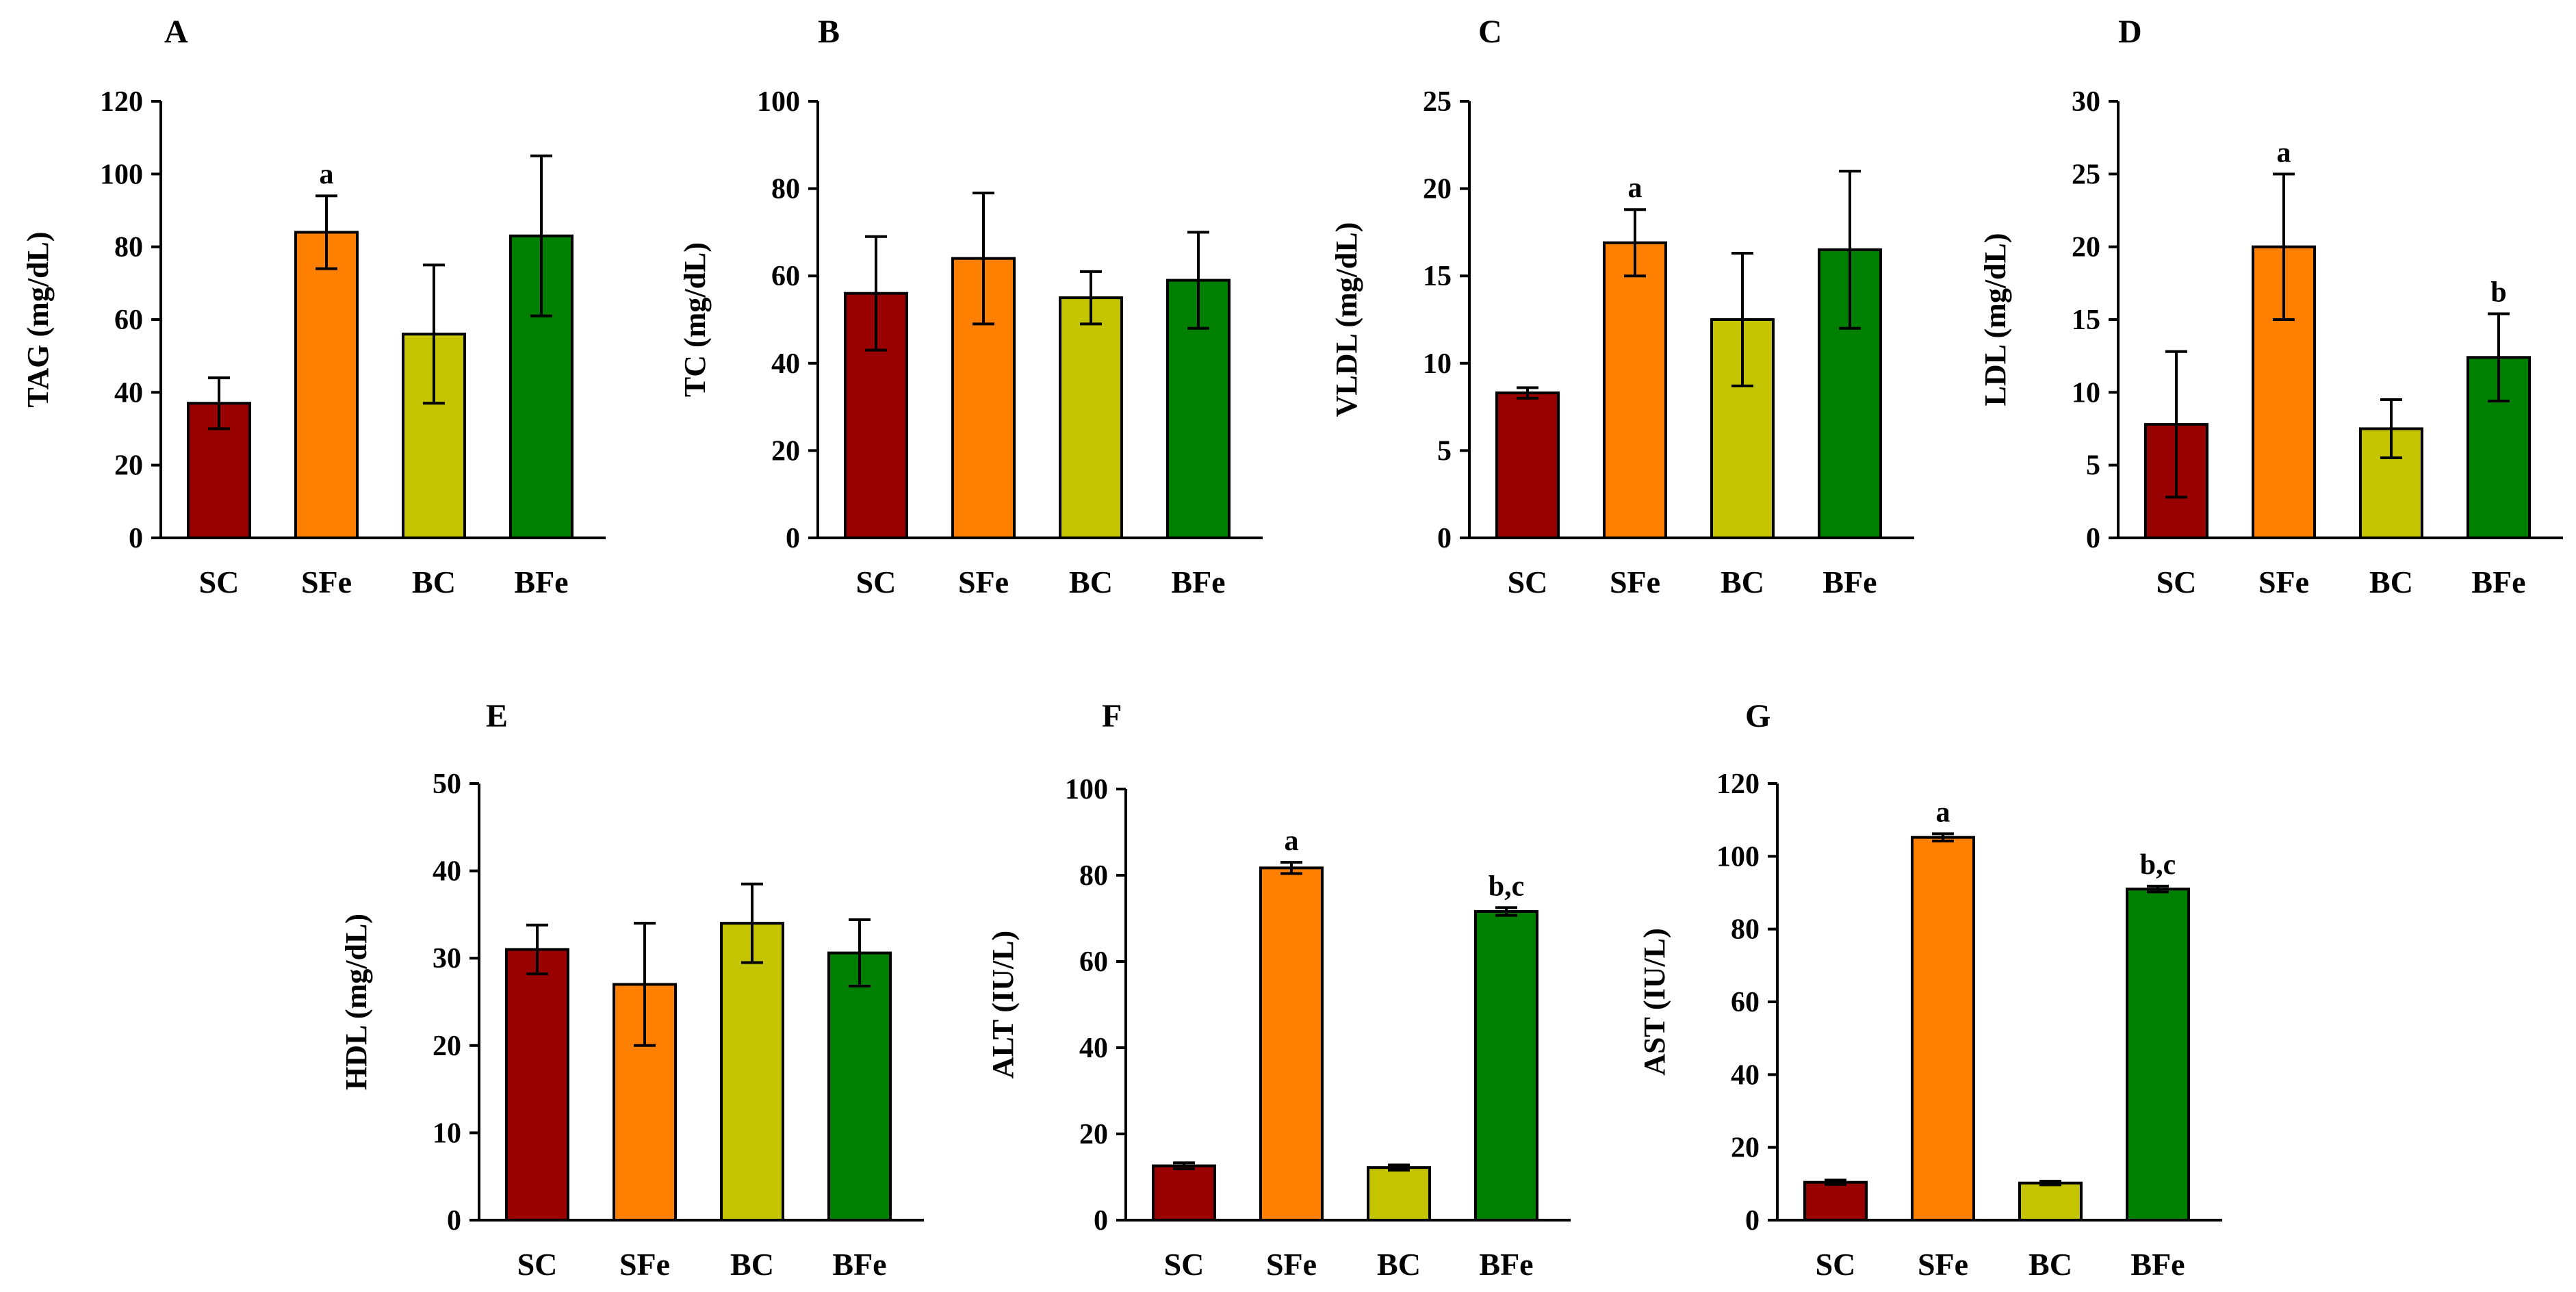 This screenshot has height=1292, width=2576. I want to click on chart-panel-b: B TC (mg/dL) 0 20 40 60 80 100 SC SFe BC BFe, so click(970, 306).